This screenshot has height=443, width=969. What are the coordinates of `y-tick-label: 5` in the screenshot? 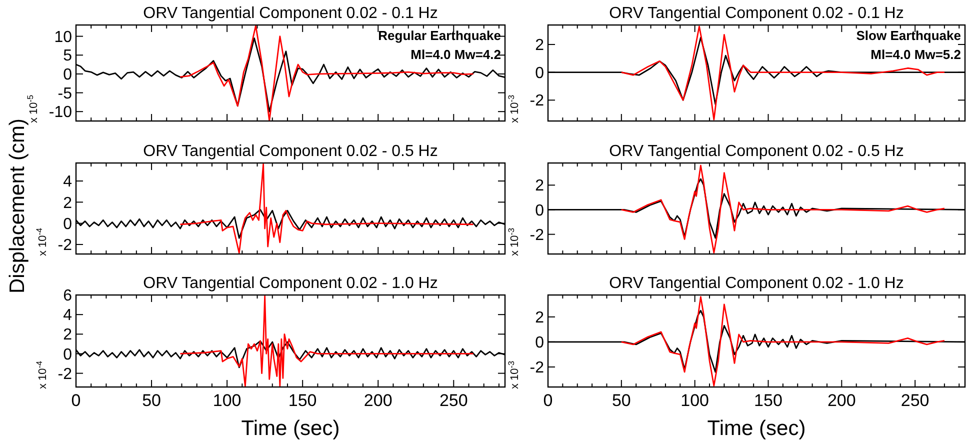 It's located at (67, 56).